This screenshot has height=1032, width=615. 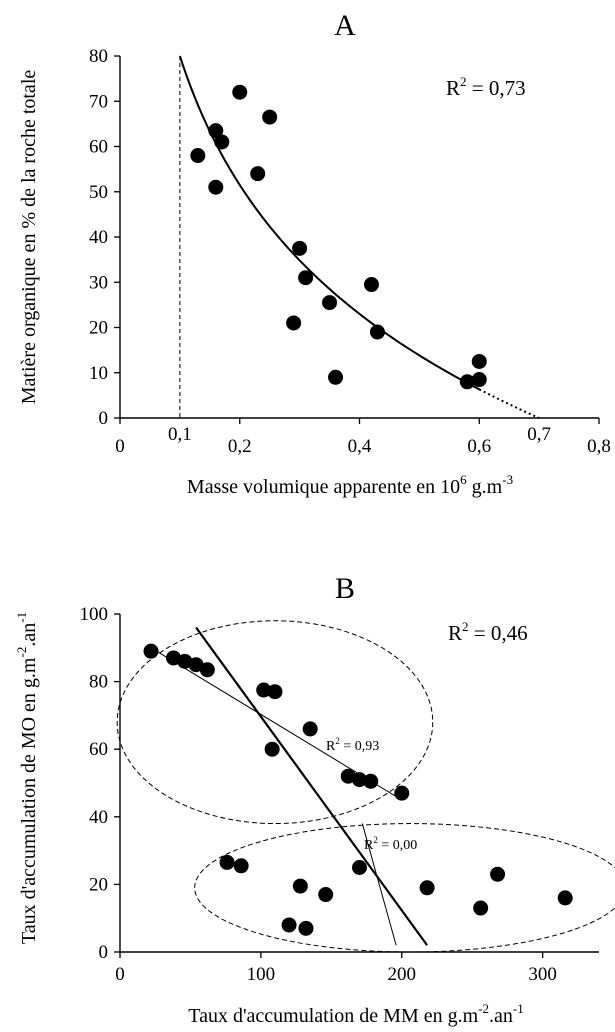 I want to click on panel-b-fit-line-lower, so click(x=379, y=884).